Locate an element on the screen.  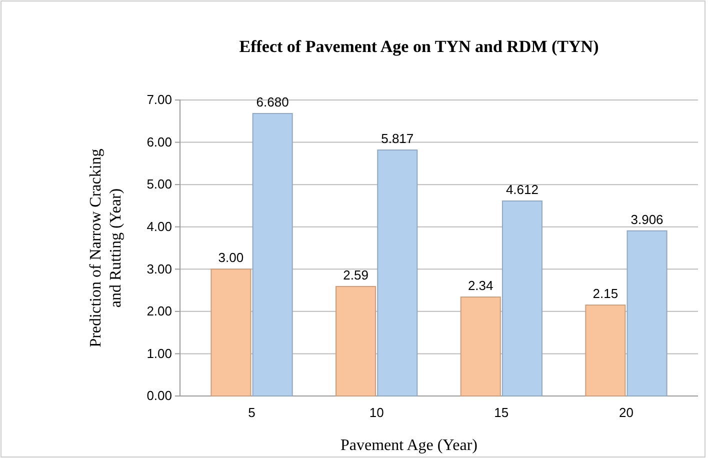
x-axis-title: Pavement Age (Year) is located at coordinates (409, 445).